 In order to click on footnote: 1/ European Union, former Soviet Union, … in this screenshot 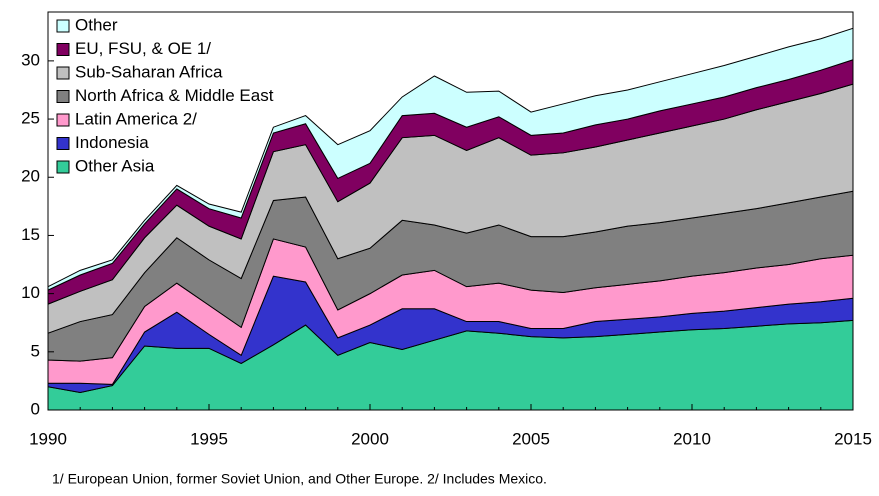, I will do `click(299, 479)`.